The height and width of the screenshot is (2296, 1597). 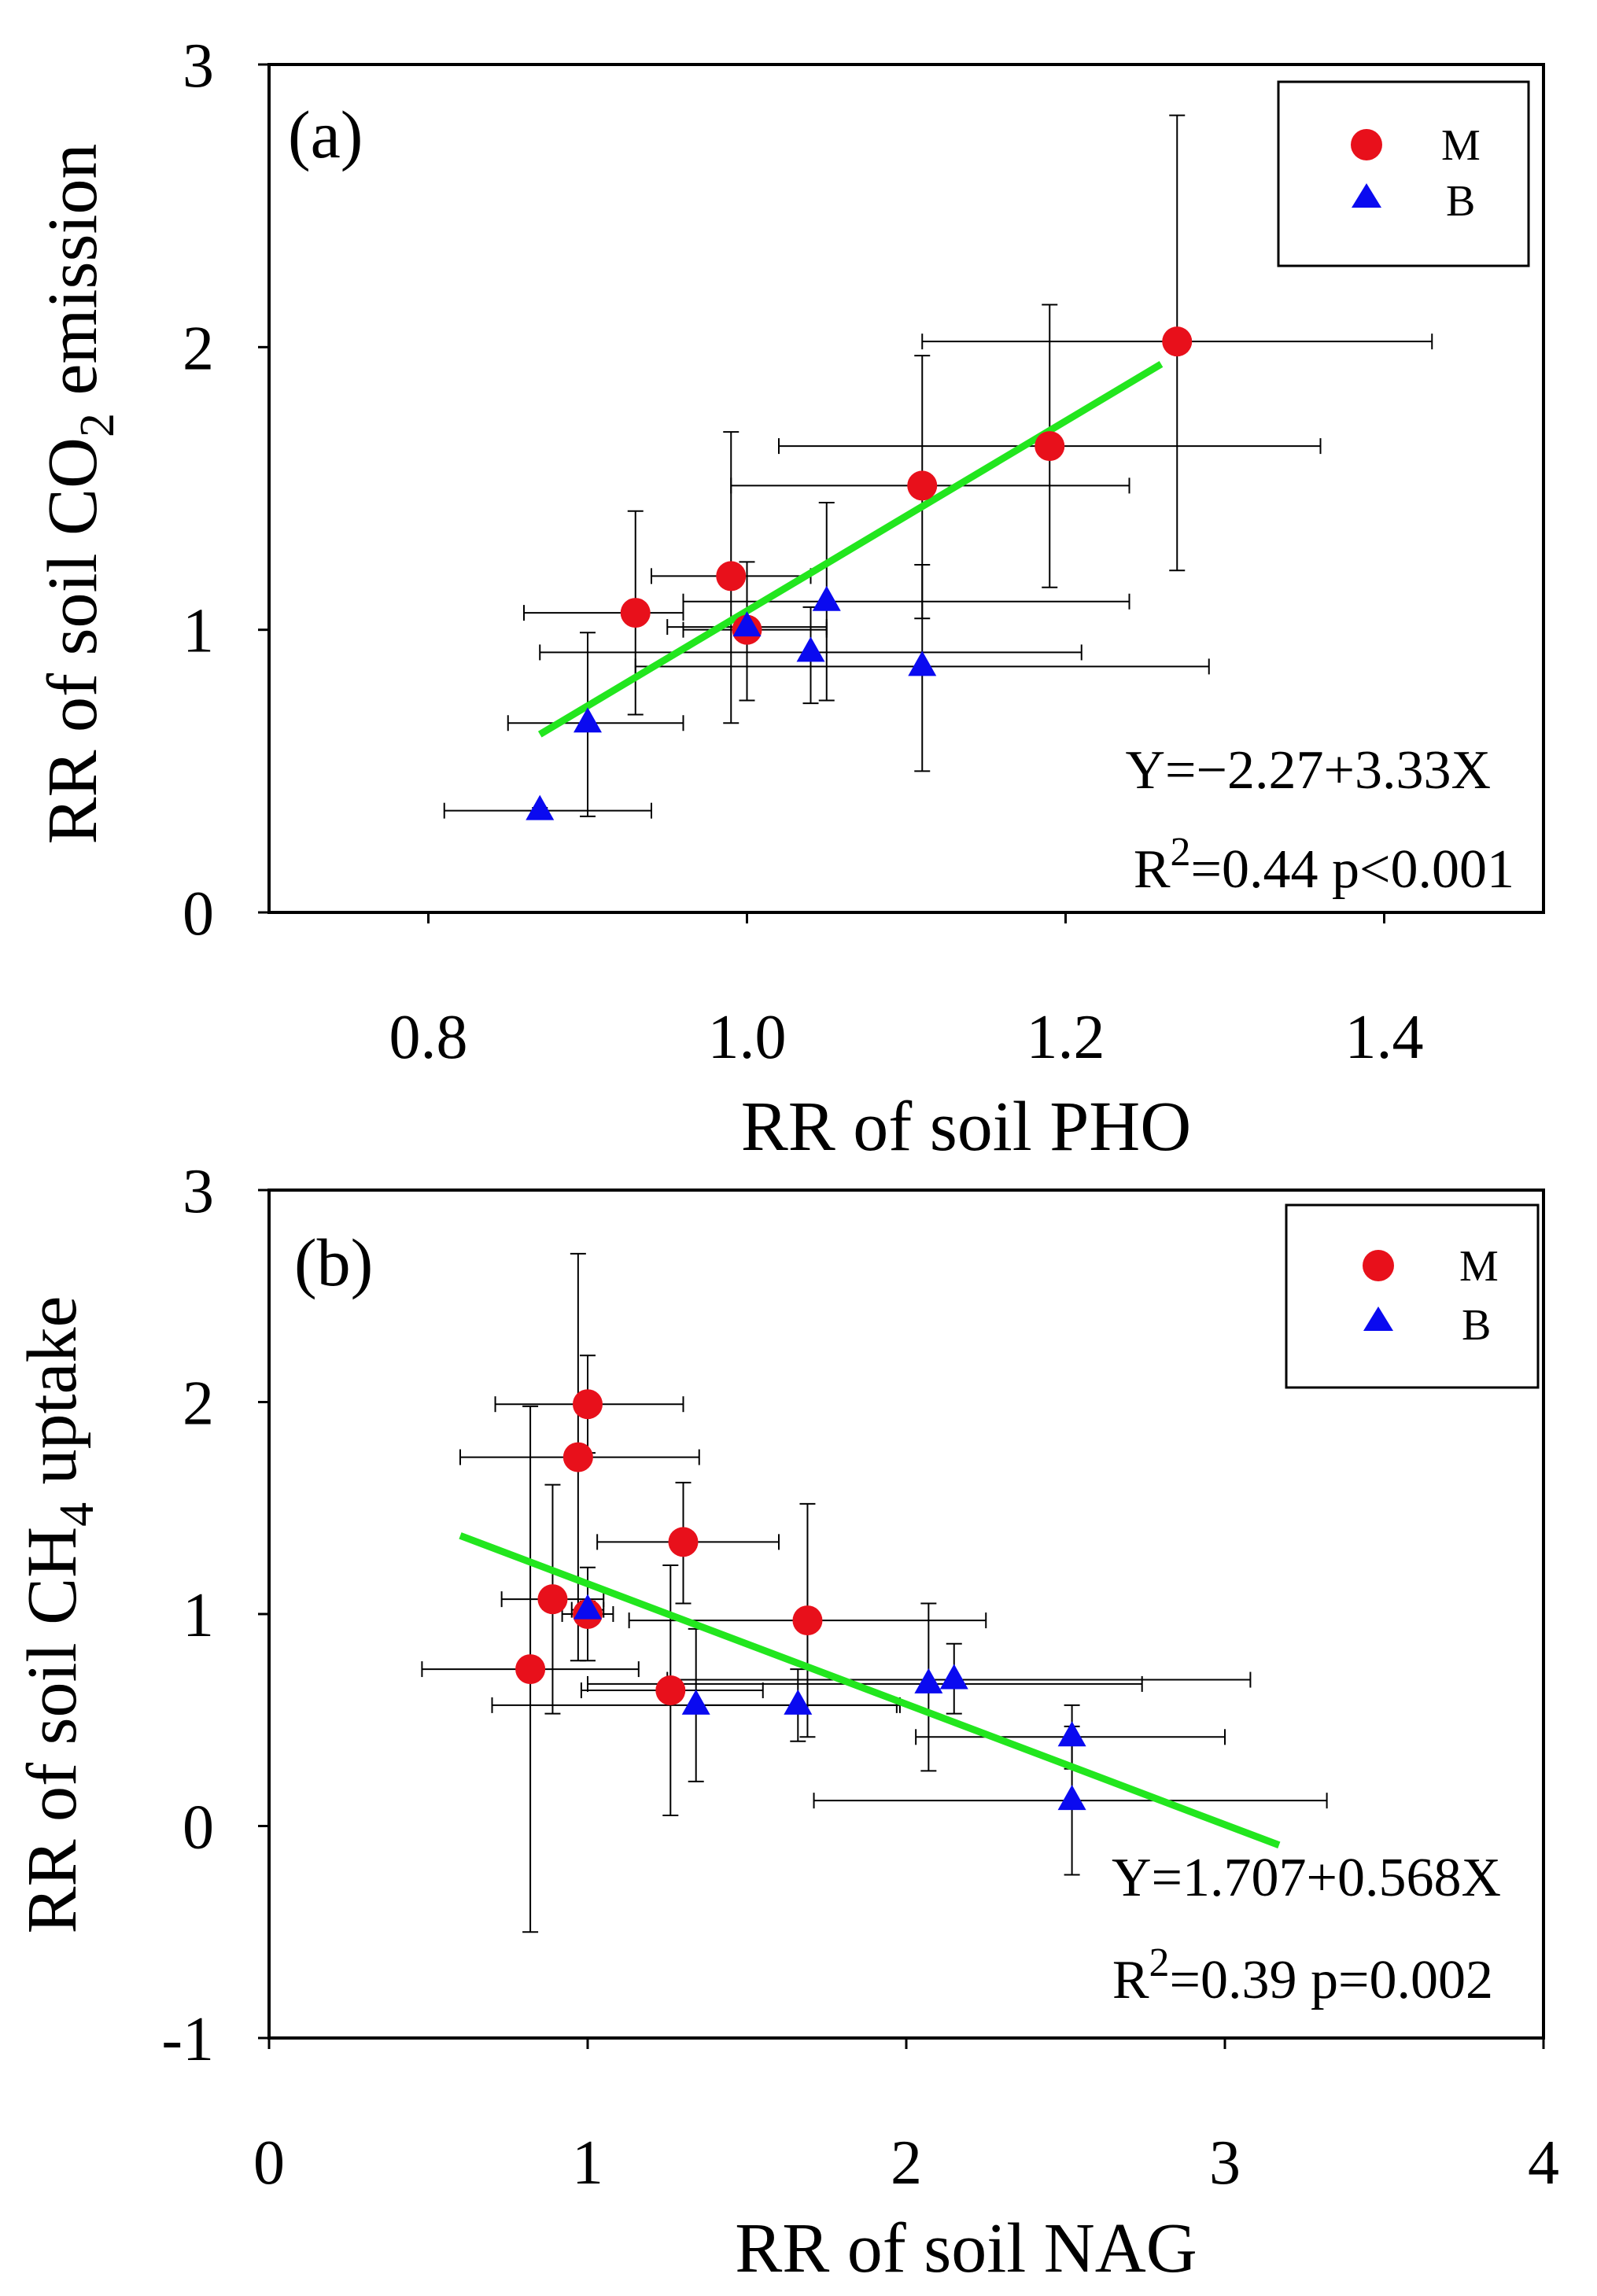 I want to click on panel-label: (b), so click(x=334, y=1262).